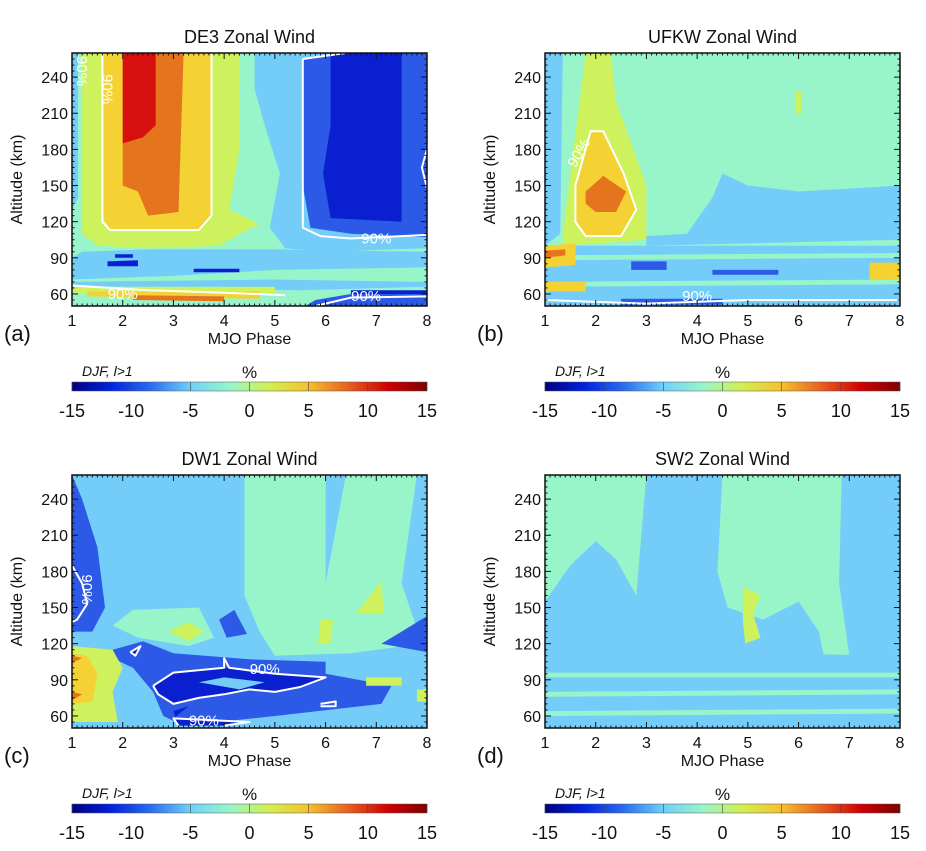  I want to click on colorbar-unit-label: %, so click(722, 372).